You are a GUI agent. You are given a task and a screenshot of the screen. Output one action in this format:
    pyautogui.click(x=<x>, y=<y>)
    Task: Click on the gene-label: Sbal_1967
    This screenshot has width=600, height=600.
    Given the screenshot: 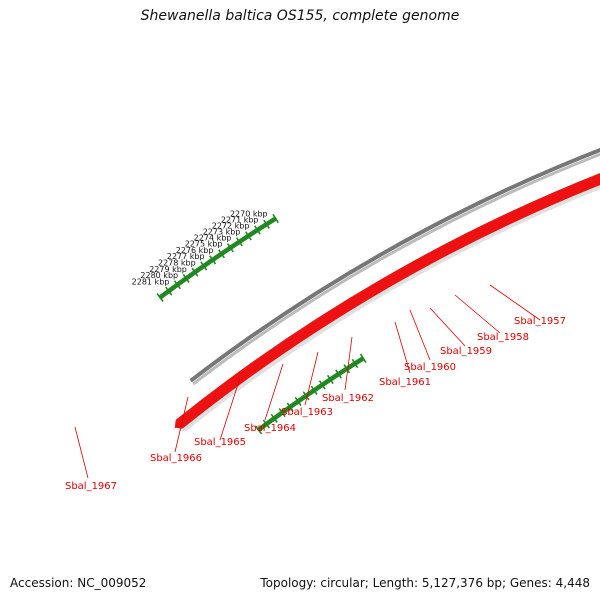 What is the action you would take?
    pyautogui.click(x=91, y=486)
    